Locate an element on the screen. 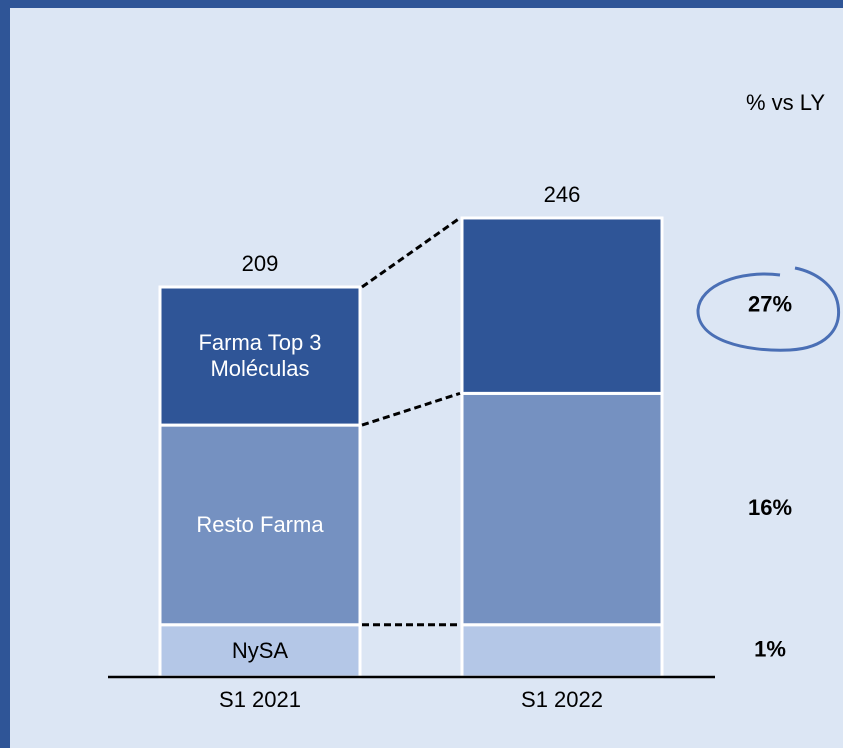  frame-border-top is located at coordinates (421, 4).